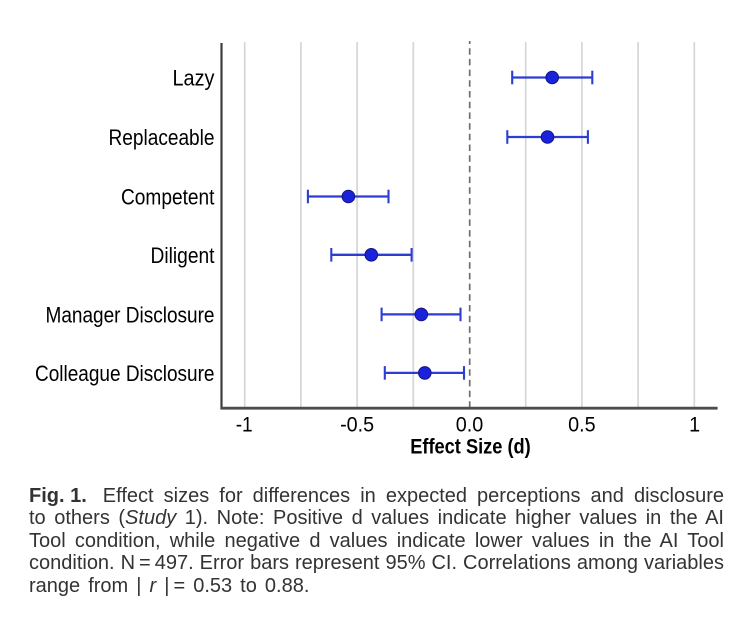  Describe the element at coordinates (244, 425) in the screenshot. I see `svg-text: -1` at that location.